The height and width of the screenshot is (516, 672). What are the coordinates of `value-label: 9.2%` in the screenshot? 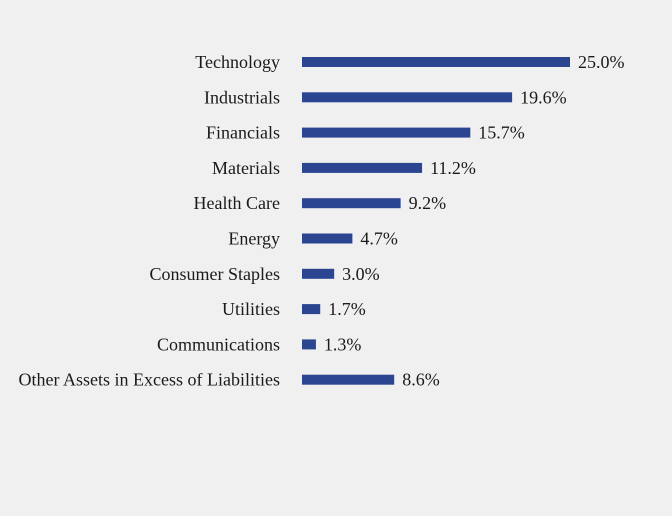 It's located at (428, 203).